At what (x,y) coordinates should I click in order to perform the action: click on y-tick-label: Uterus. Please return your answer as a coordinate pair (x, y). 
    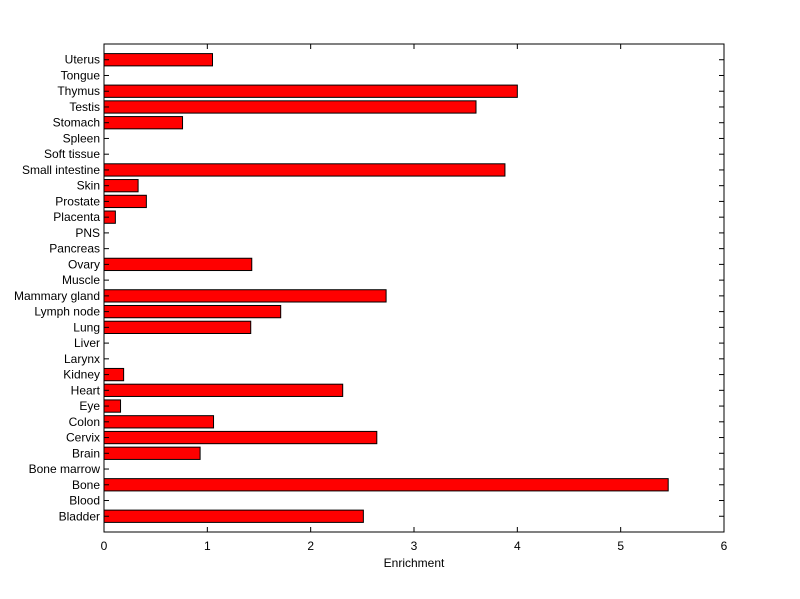
    Looking at the image, I should click on (82, 60).